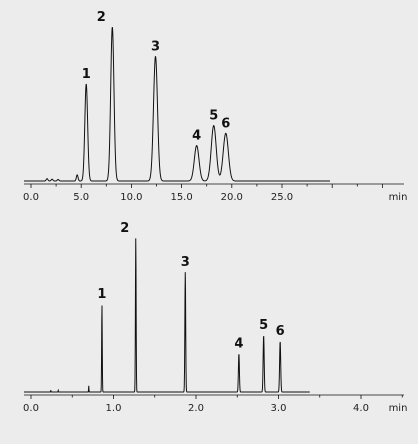  I want to click on x-tick-label: 15.0, so click(181, 197).